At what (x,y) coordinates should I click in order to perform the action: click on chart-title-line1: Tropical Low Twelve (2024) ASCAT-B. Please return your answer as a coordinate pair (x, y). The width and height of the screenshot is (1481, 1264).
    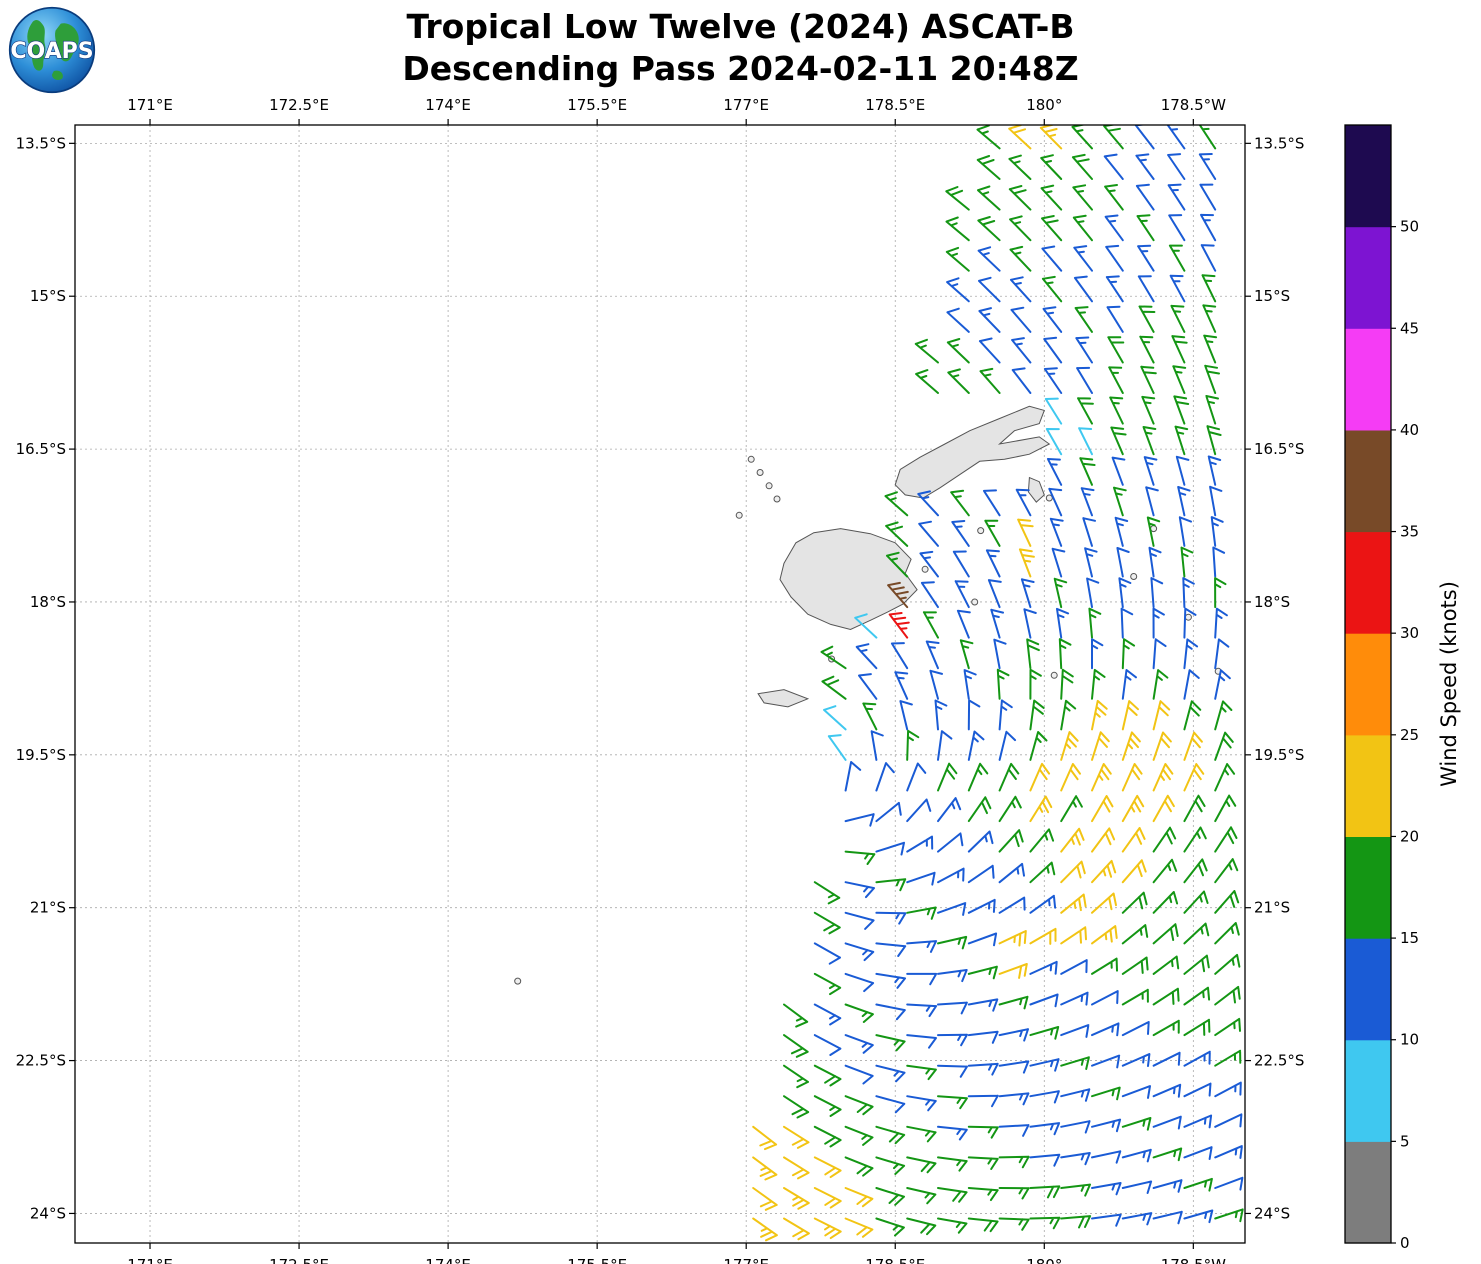
    Looking at the image, I should click on (740, 26).